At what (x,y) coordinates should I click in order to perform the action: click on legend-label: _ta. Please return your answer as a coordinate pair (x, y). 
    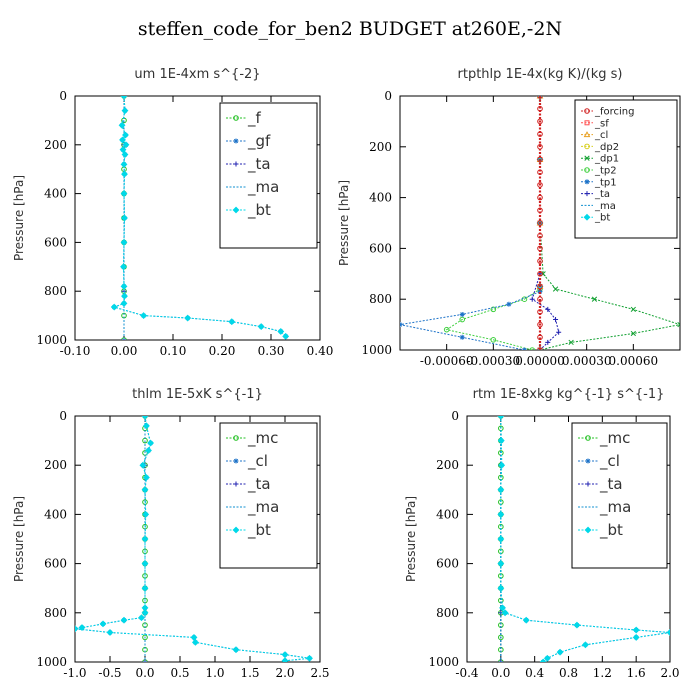
    Looking at the image, I should click on (602, 194).